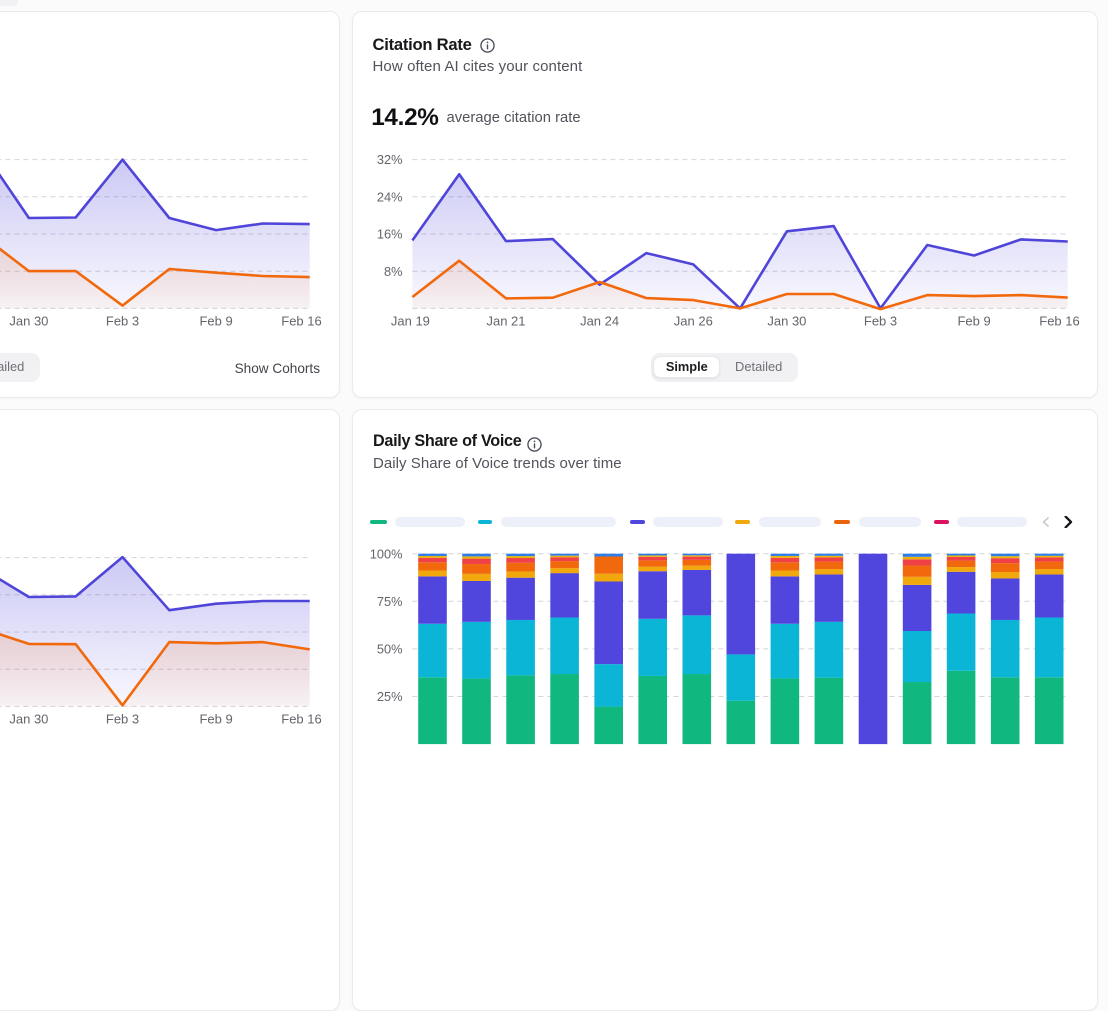 This screenshot has height=1011, width=1108. I want to click on svg-text: Jan 21, so click(505, 320).